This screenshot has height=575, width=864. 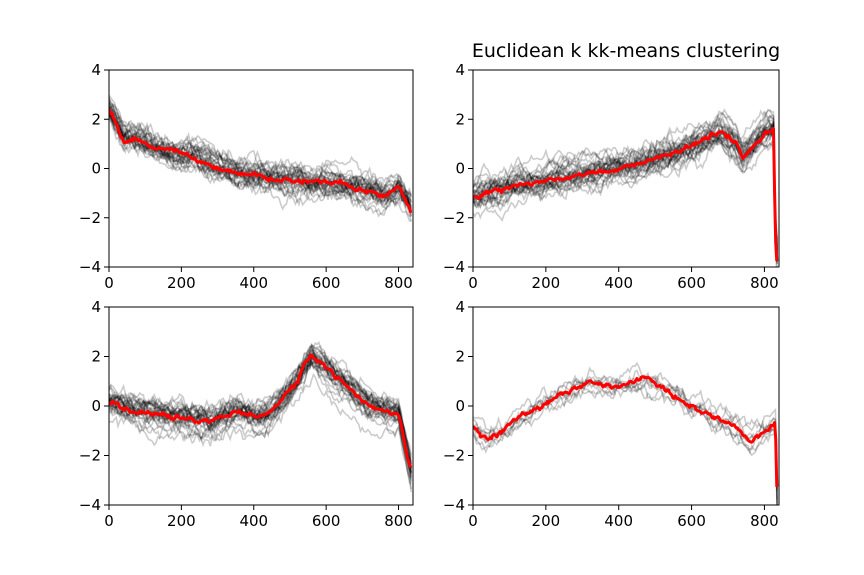 What do you see at coordinates (626, 51) in the screenshot?
I see `chart-title: Euclidean k kk-means clustering` at bounding box center [626, 51].